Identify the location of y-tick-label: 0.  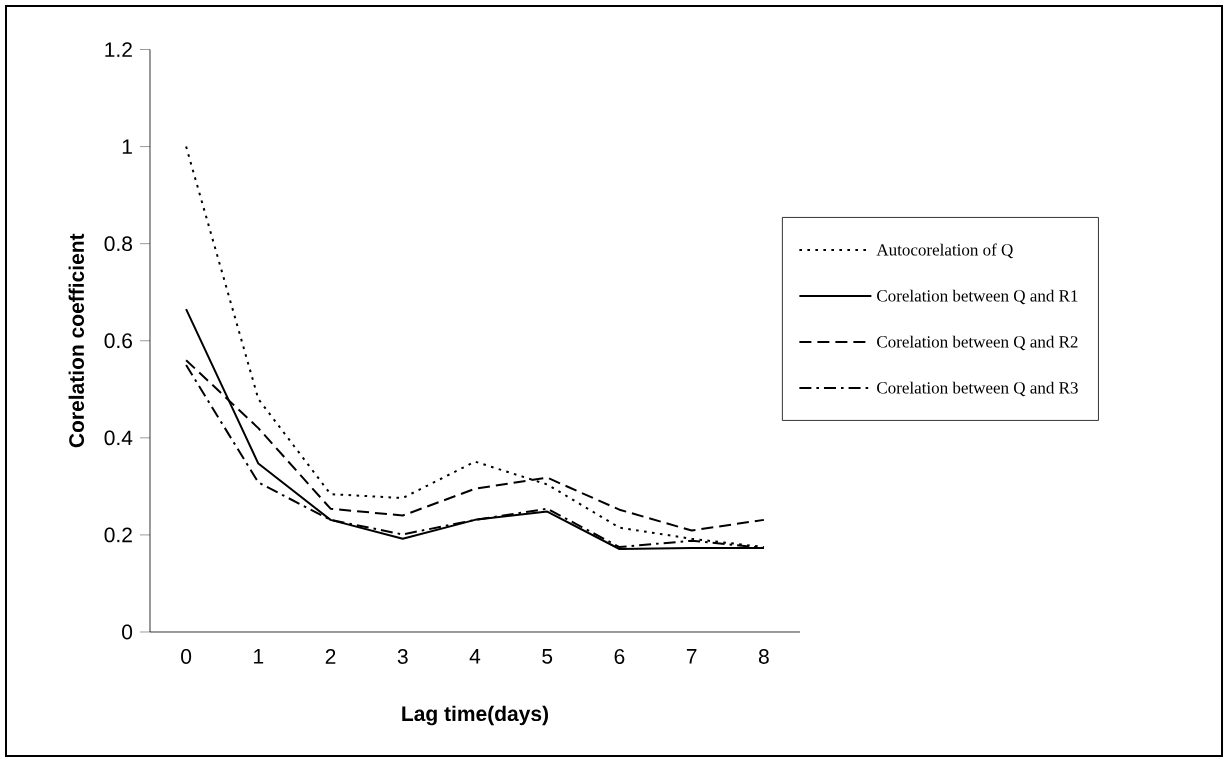
(127, 632).